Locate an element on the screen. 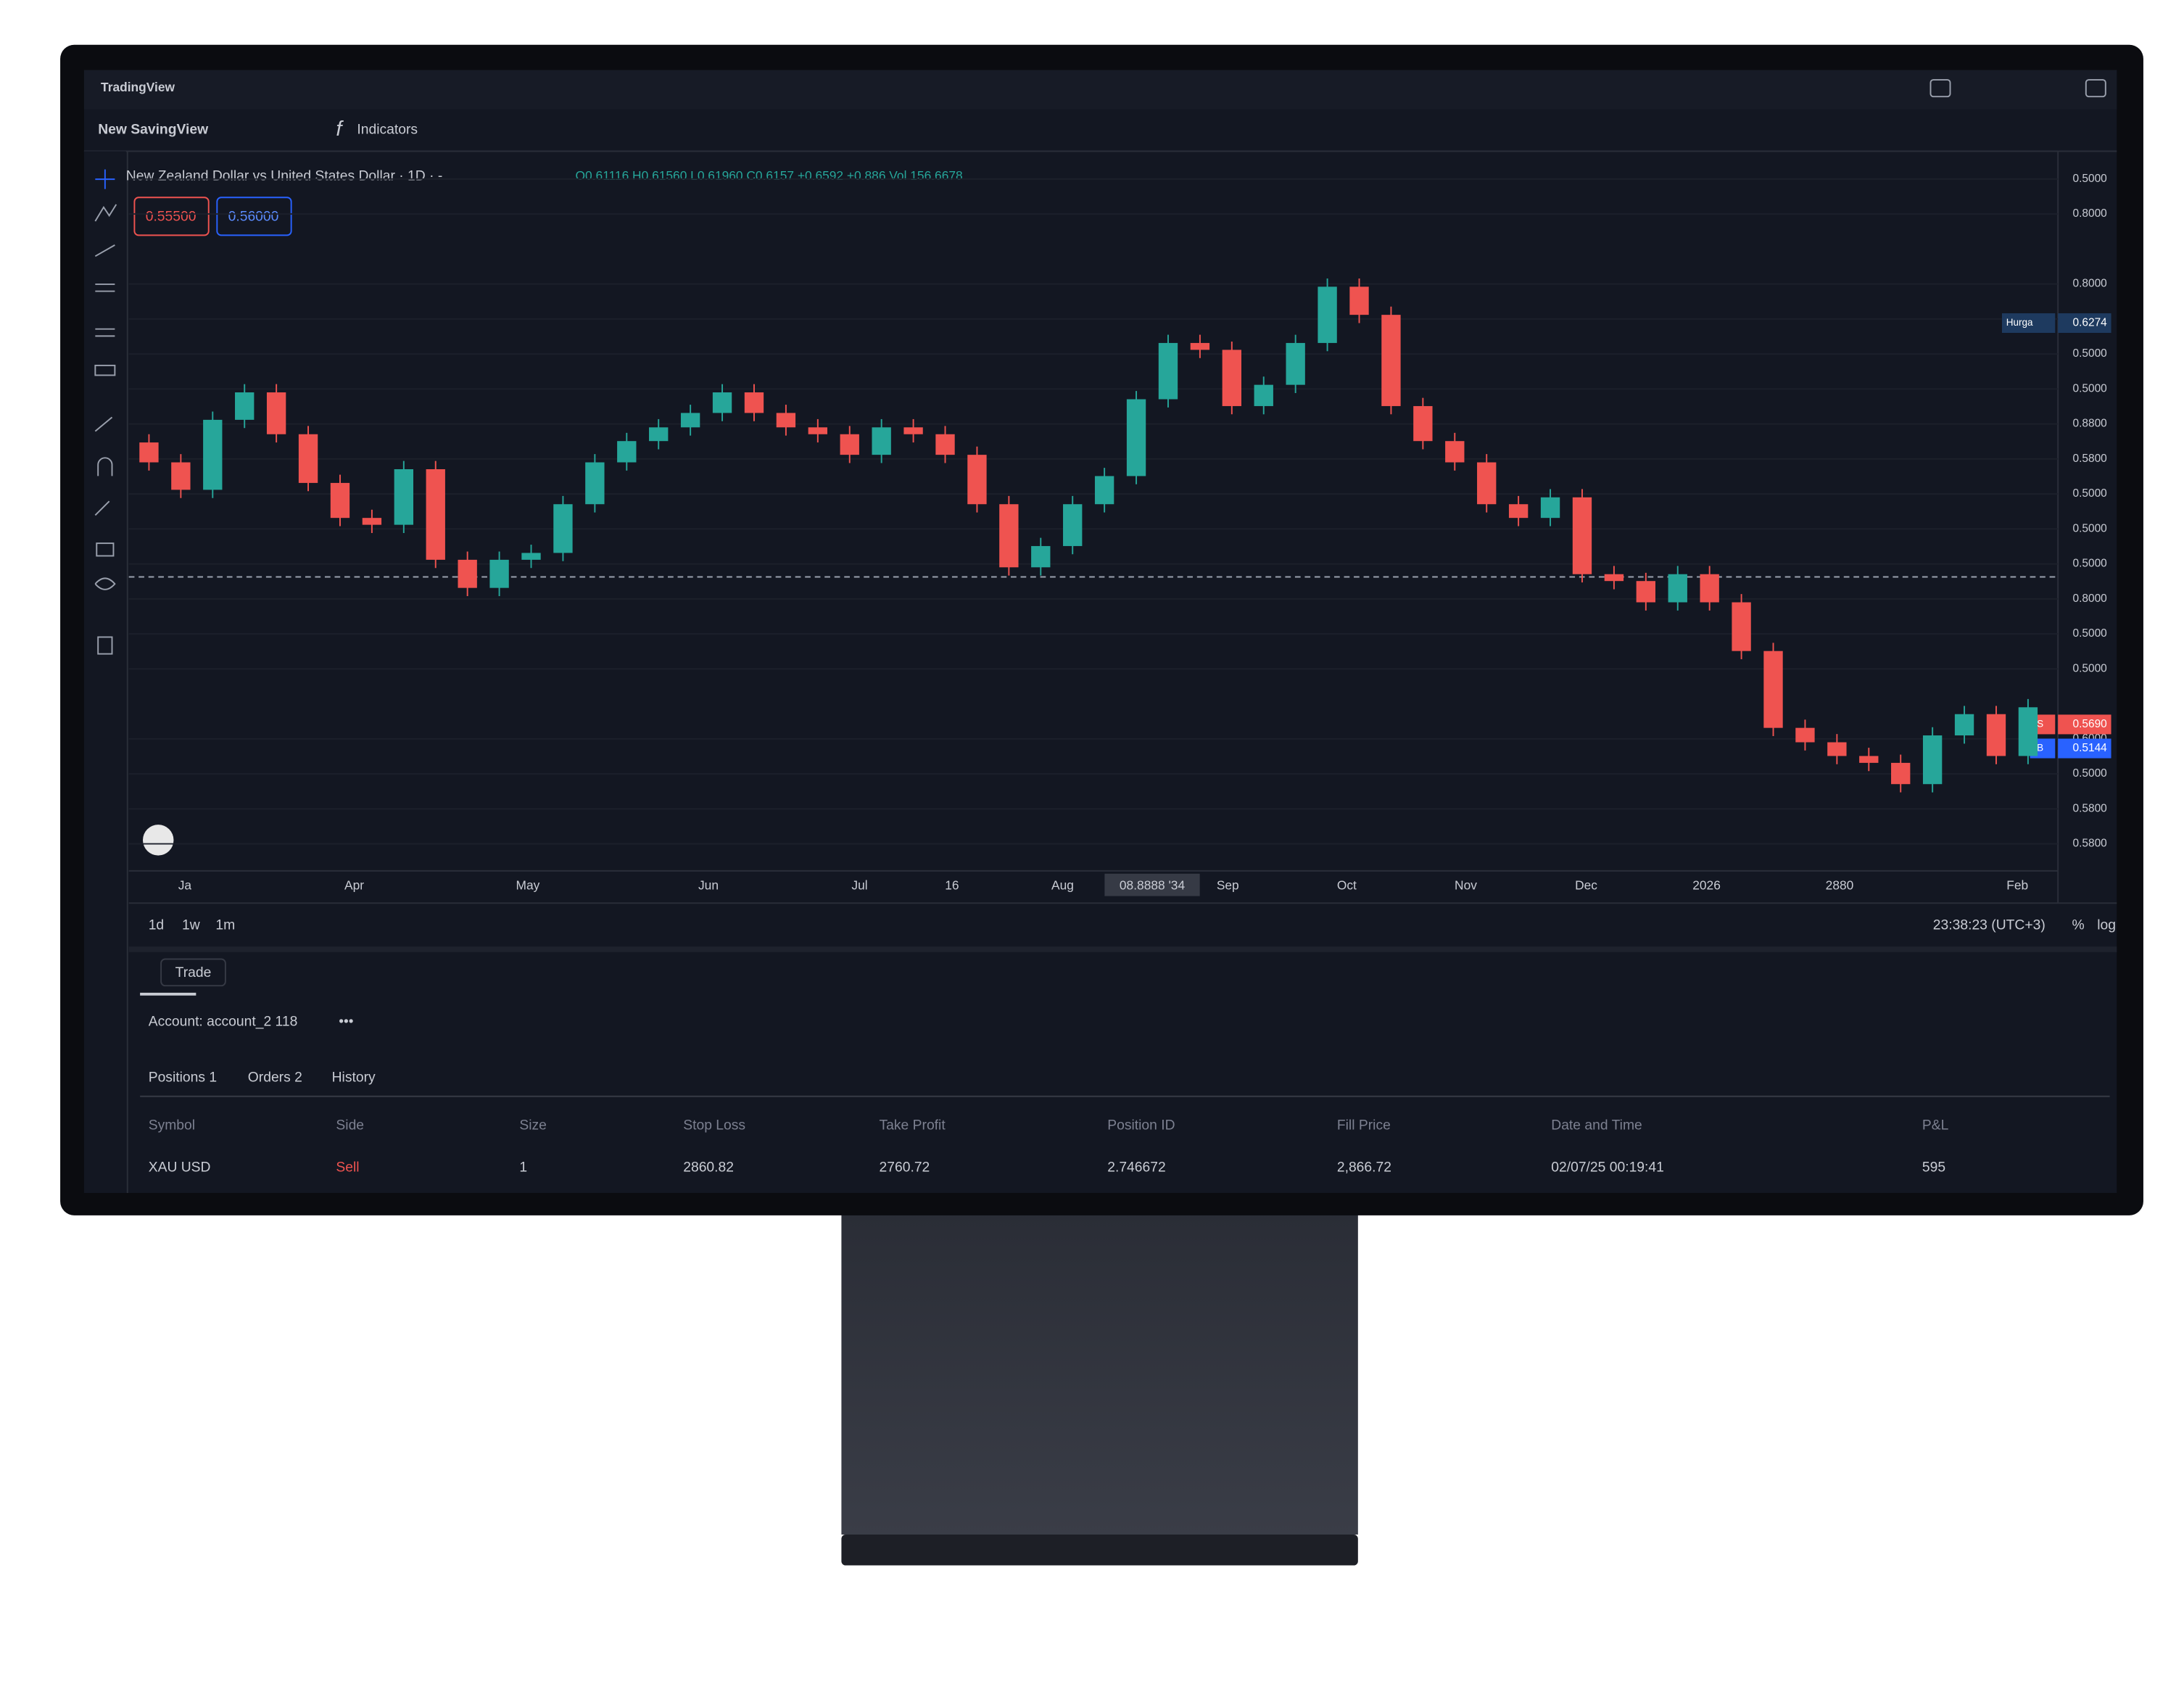  x-tick-label: 16 is located at coordinates (952, 885).